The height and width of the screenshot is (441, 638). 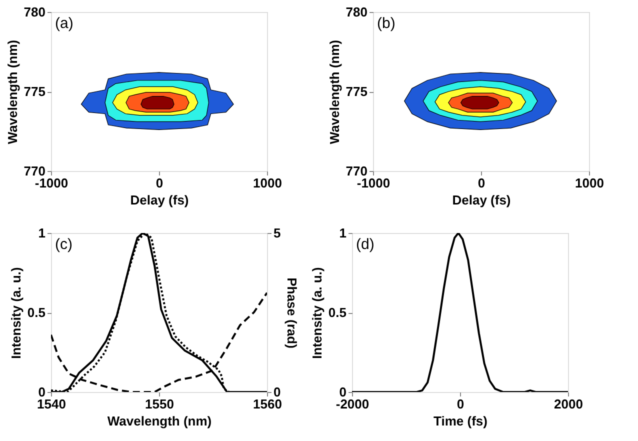 I want to click on y2-tick-label: 0, so click(x=277, y=392).